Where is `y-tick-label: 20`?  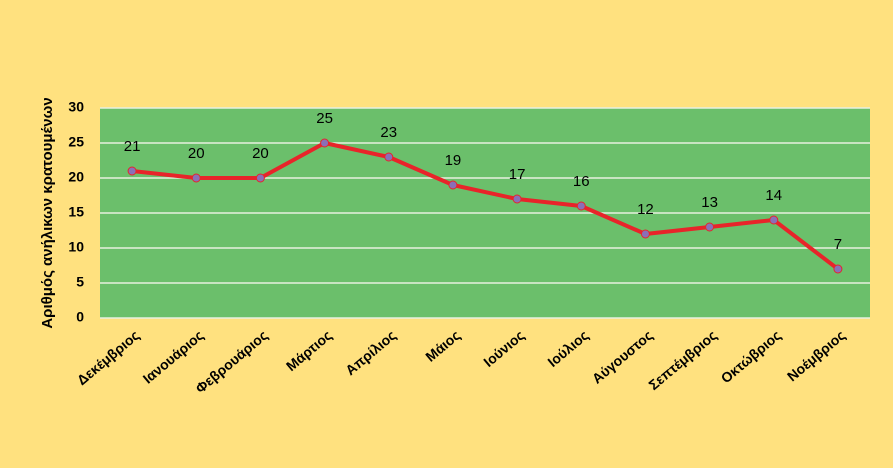
y-tick-label: 20 is located at coordinates (76, 177).